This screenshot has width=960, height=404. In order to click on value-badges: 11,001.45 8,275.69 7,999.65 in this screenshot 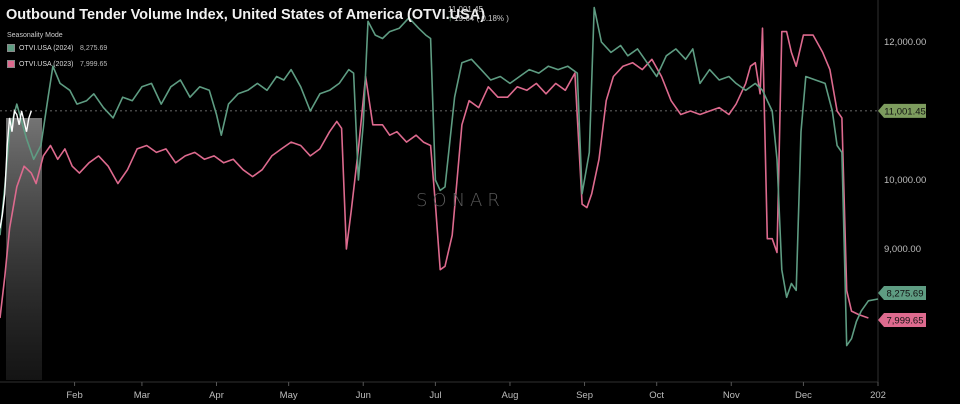, I will do `click(902, 215)`.